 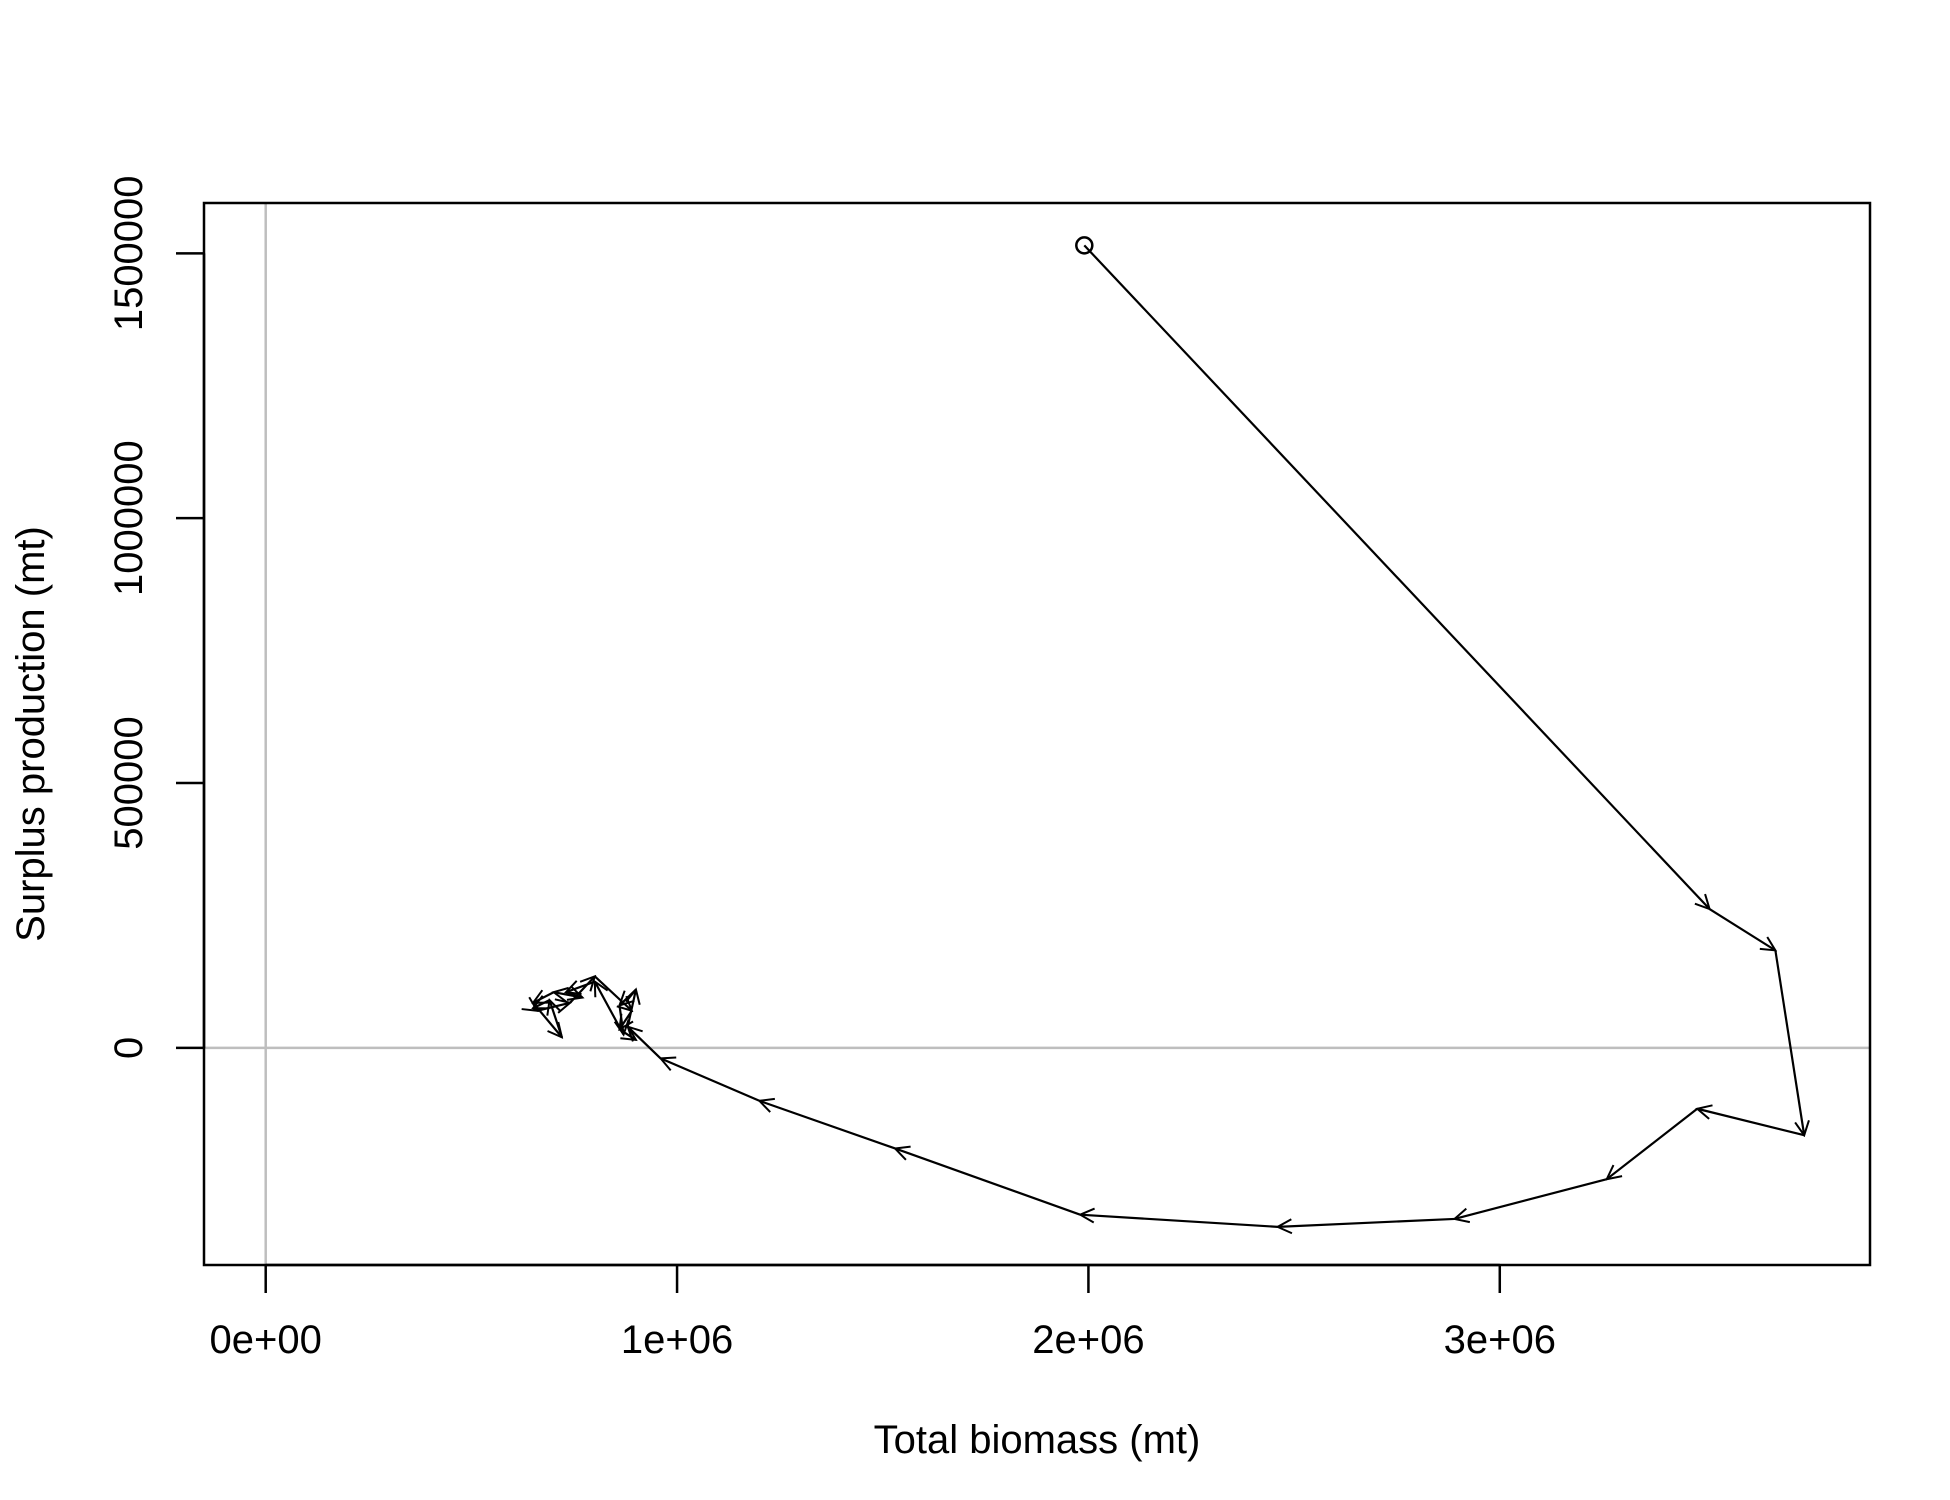 What do you see at coordinates (129, 782) in the screenshot?
I see `y-tick-label: 500000` at bounding box center [129, 782].